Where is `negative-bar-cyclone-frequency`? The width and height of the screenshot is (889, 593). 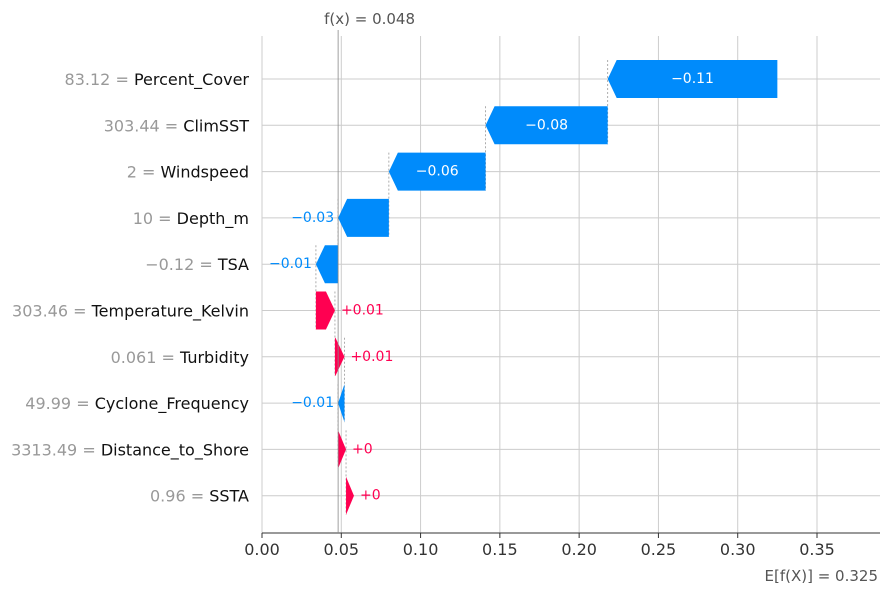 negative-bar-cyclone-frequency is located at coordinates (341, 403).